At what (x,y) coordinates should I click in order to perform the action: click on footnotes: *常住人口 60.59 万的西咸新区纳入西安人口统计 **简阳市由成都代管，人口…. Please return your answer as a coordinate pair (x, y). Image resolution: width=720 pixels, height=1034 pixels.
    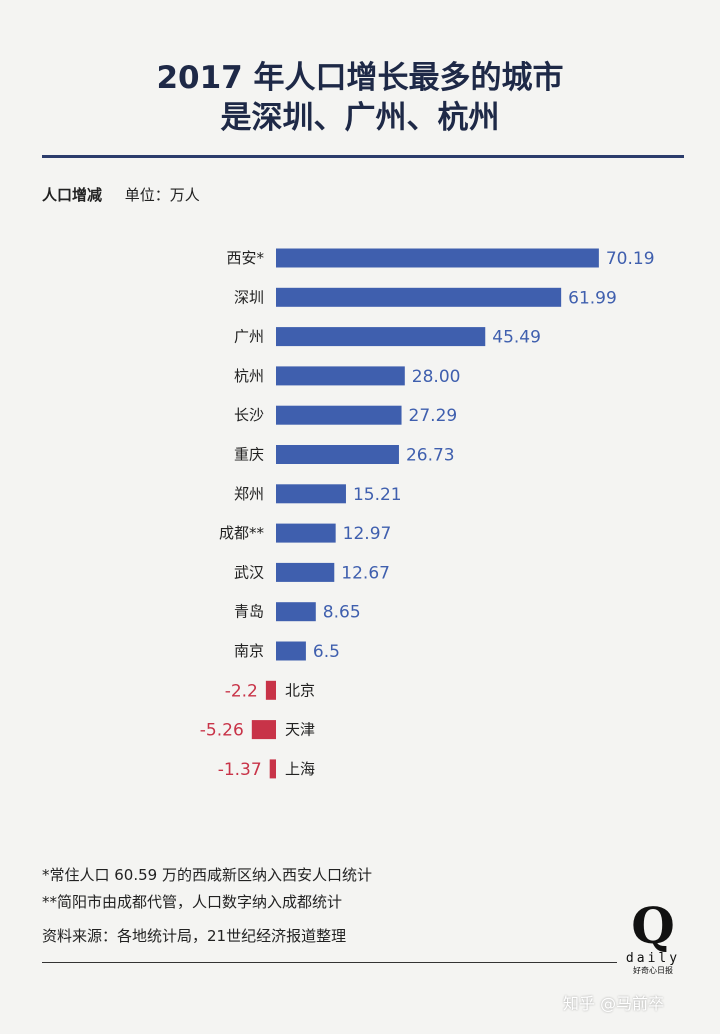
    Looking at the image, I should click on (207, 906).